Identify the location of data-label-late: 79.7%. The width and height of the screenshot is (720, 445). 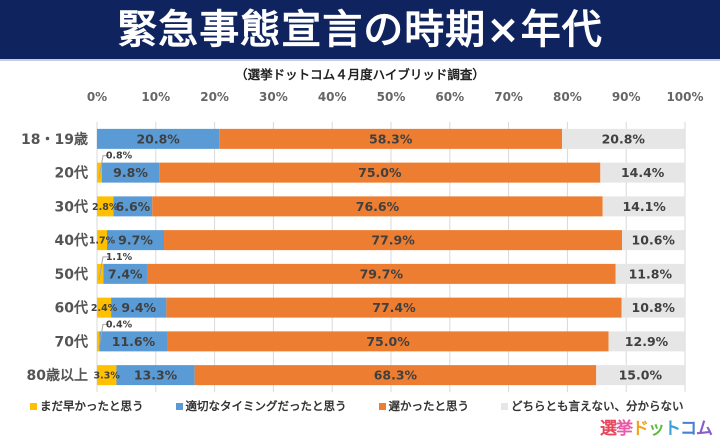
(382, 273).